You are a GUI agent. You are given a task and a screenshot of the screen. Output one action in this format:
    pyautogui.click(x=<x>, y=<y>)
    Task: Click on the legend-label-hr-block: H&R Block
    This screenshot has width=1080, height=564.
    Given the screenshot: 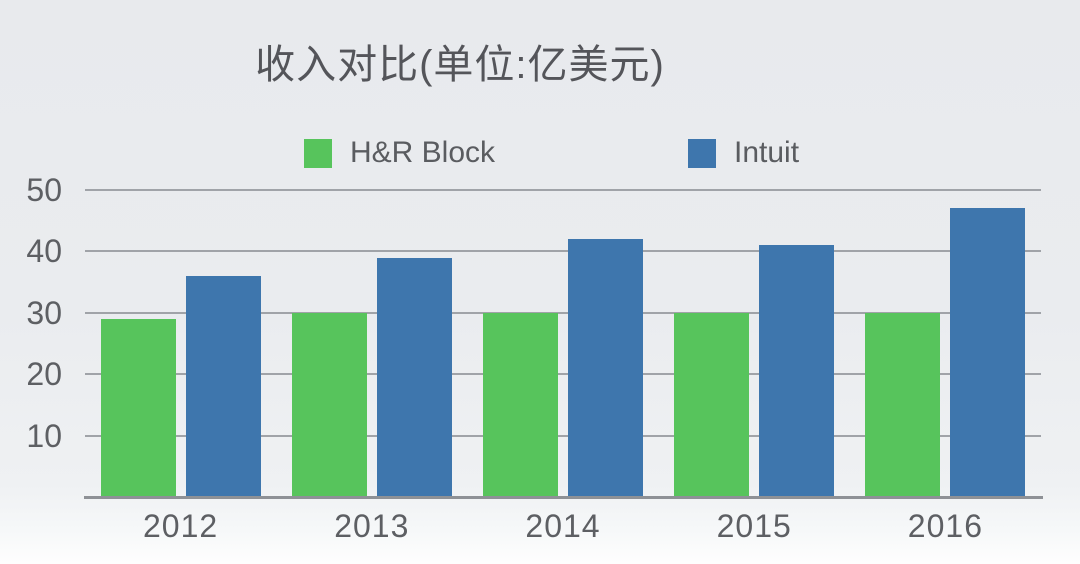 What is the action you would take?
    pyautogui.click(x=423, y=152)
    